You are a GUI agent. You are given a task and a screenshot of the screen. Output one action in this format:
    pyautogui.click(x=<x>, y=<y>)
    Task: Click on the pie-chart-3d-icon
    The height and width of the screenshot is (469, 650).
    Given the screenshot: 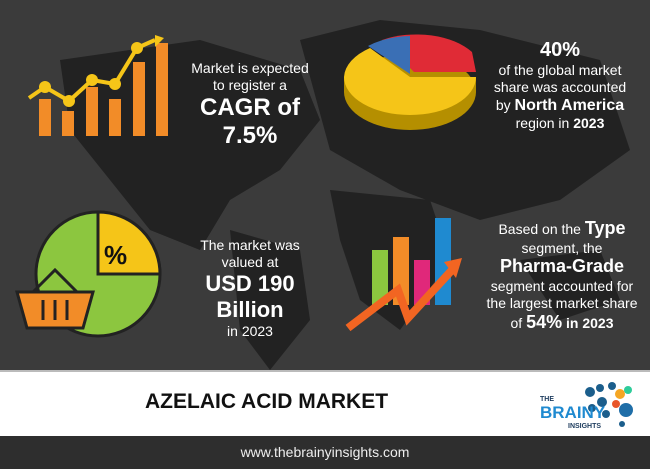 What is the action you would take?
    pyautogui.click(x=410, y=82)
    